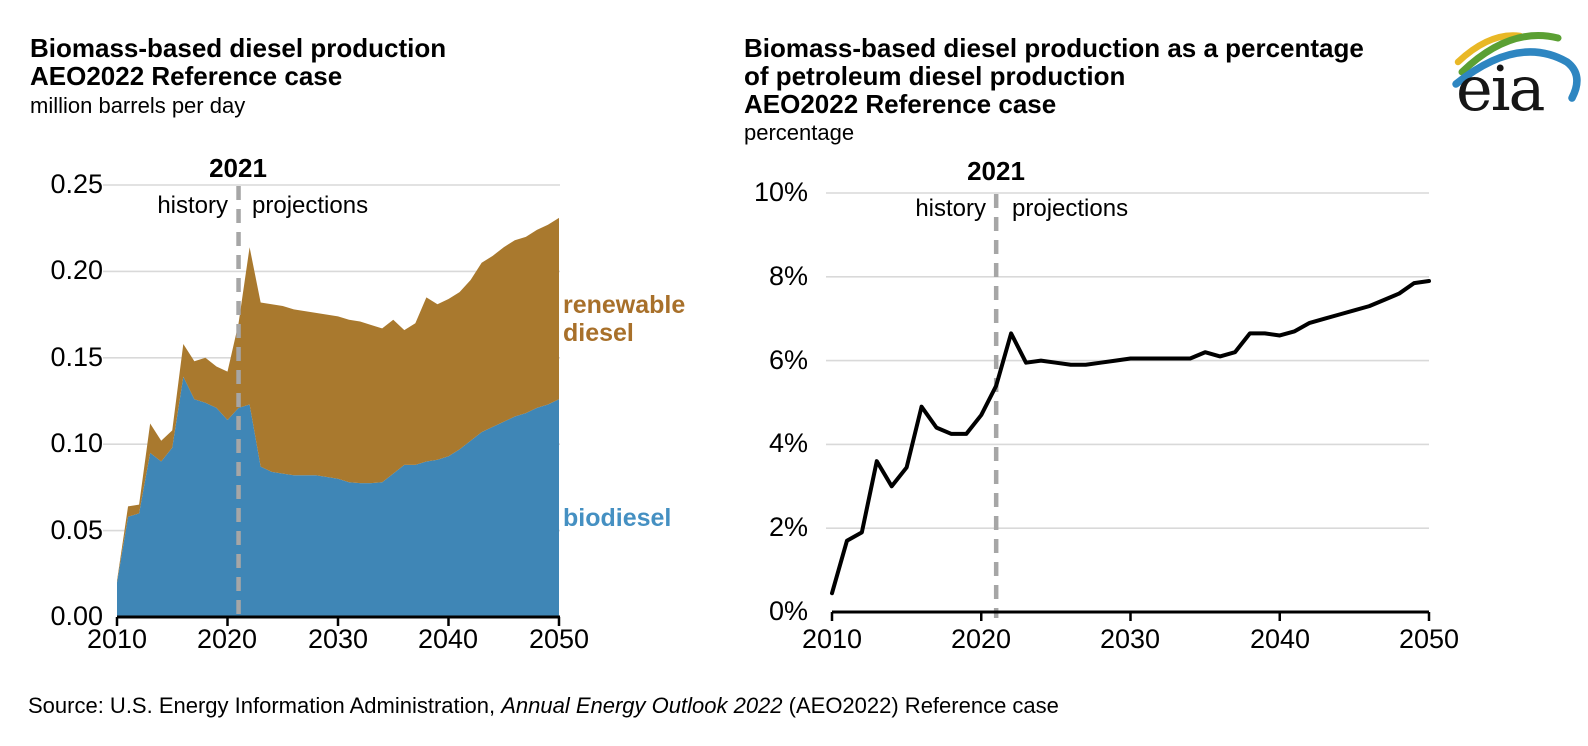 This screenshot has height=746, width=1588. What do you see at coordinates (920, 705) in the screenshot?
I see `source-suffix: (AEO2022) Reference case` at bounding box center [920, 705].